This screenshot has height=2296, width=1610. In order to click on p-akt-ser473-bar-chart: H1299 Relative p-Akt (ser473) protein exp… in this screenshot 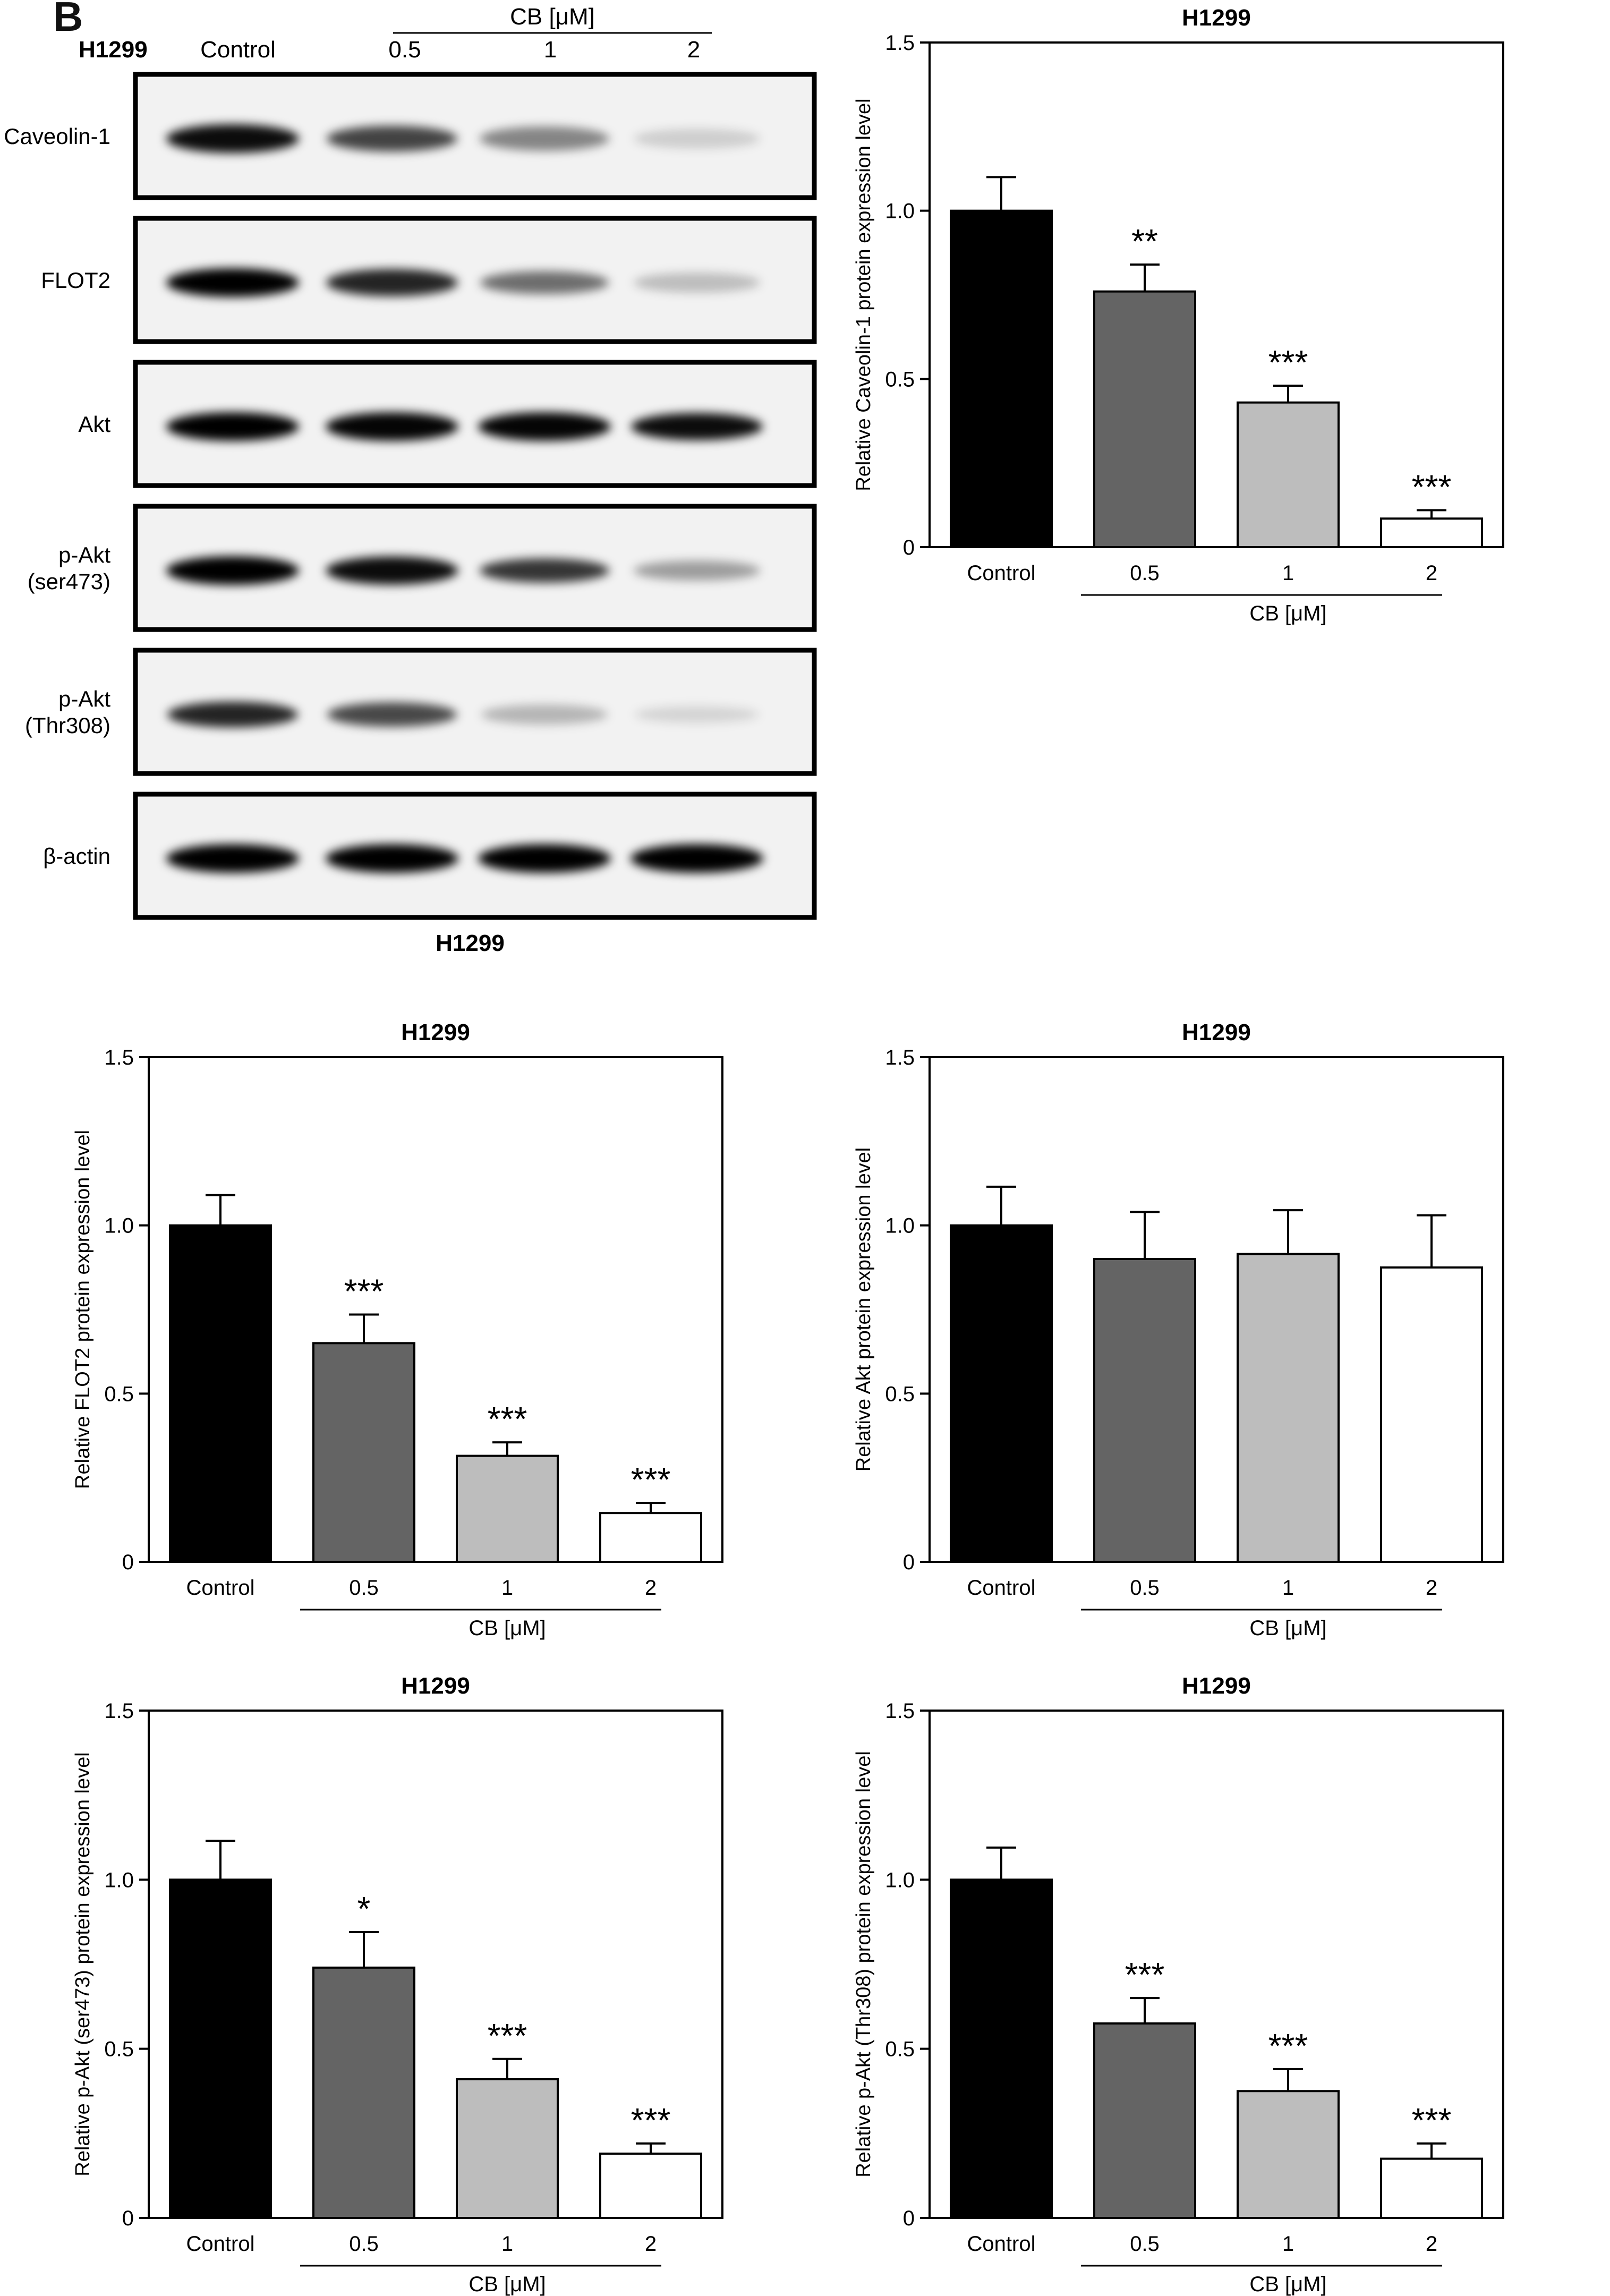, I will do `click(397, 1985)`.